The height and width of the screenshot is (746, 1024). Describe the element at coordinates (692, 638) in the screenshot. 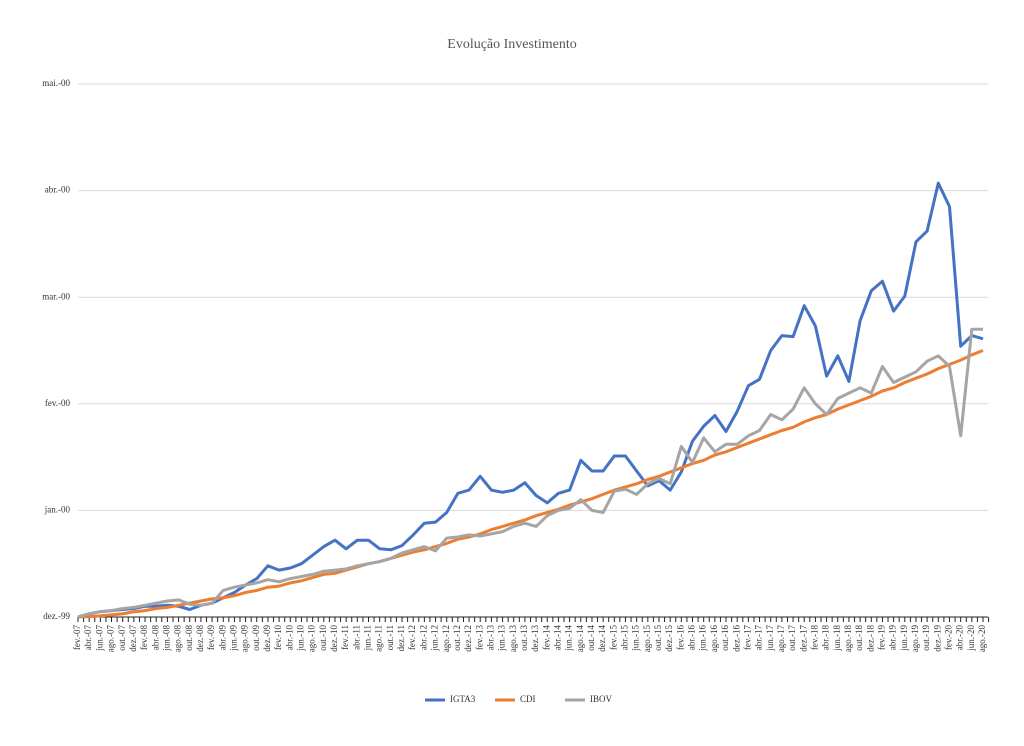

I see `x-tick-label: abr.-16` at that location.